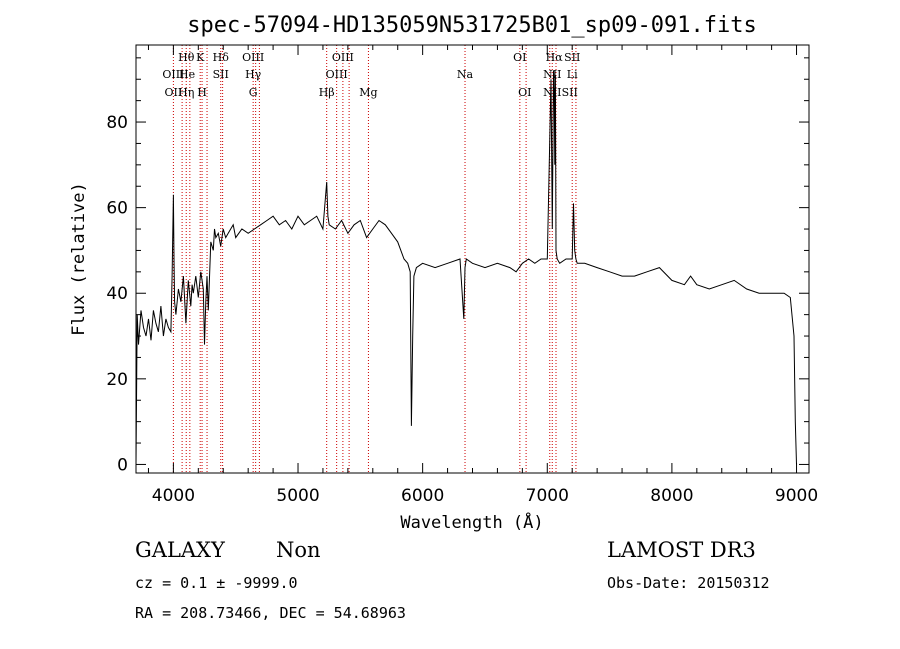 Image resolution: width=900 pixels, height=649 pixels. What do you see at coordinates (174, 92) in the screenshot?
I see `line-label: OII` at bounding box center [174, 92].